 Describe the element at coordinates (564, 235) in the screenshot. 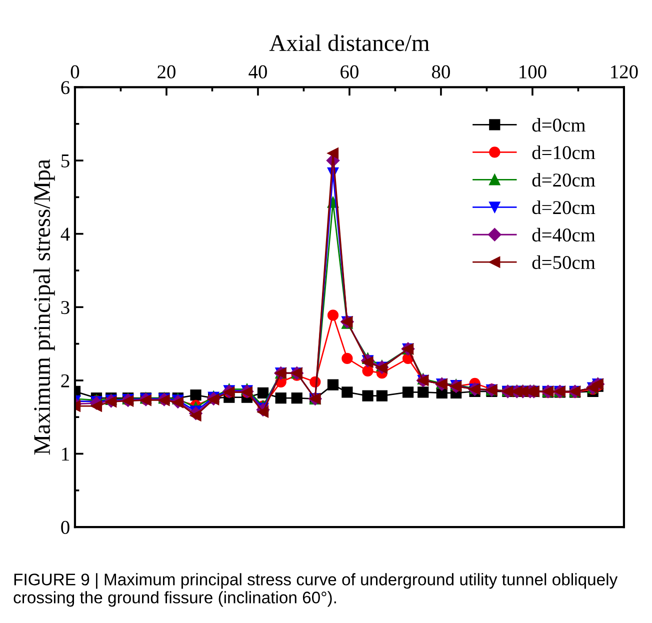

I see `legend-label: d=40cm` at that location.